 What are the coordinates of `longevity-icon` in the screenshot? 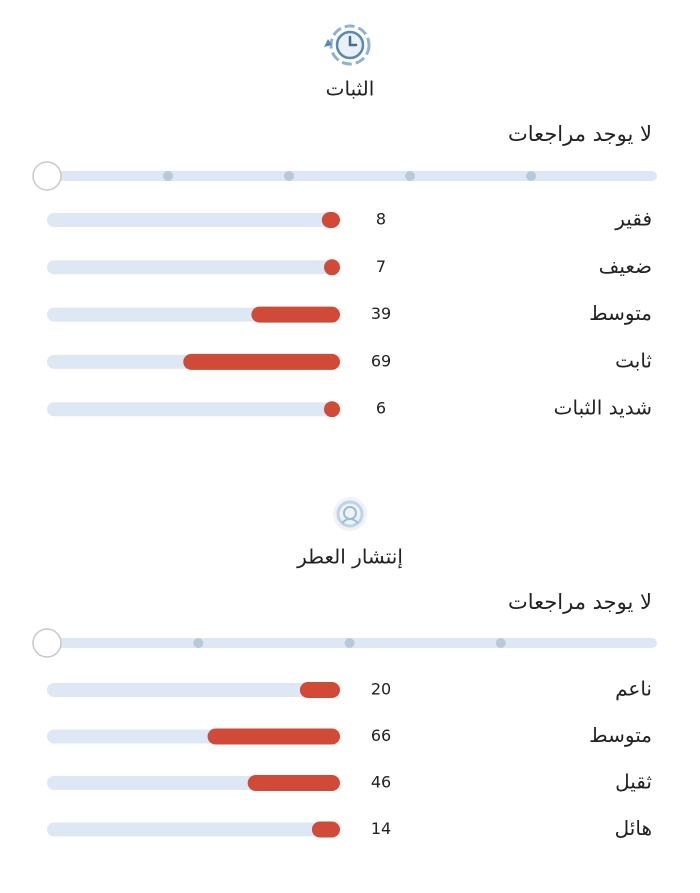 It's located at (347, 45).